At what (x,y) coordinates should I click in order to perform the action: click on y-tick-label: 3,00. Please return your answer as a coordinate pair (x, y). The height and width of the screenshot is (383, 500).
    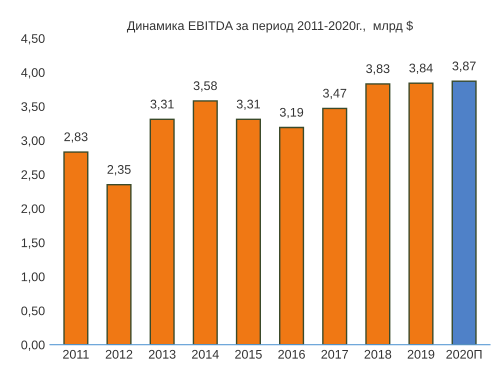
    Looking at the image, I should click on (33, 141).